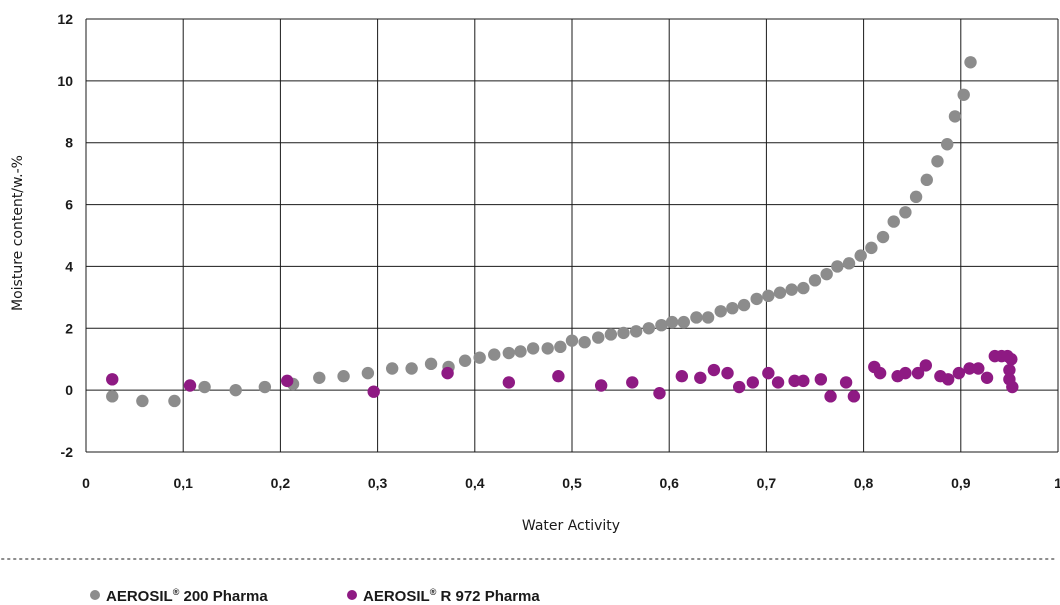  I want to click on y-tick-label: 10, so click(65, 81).